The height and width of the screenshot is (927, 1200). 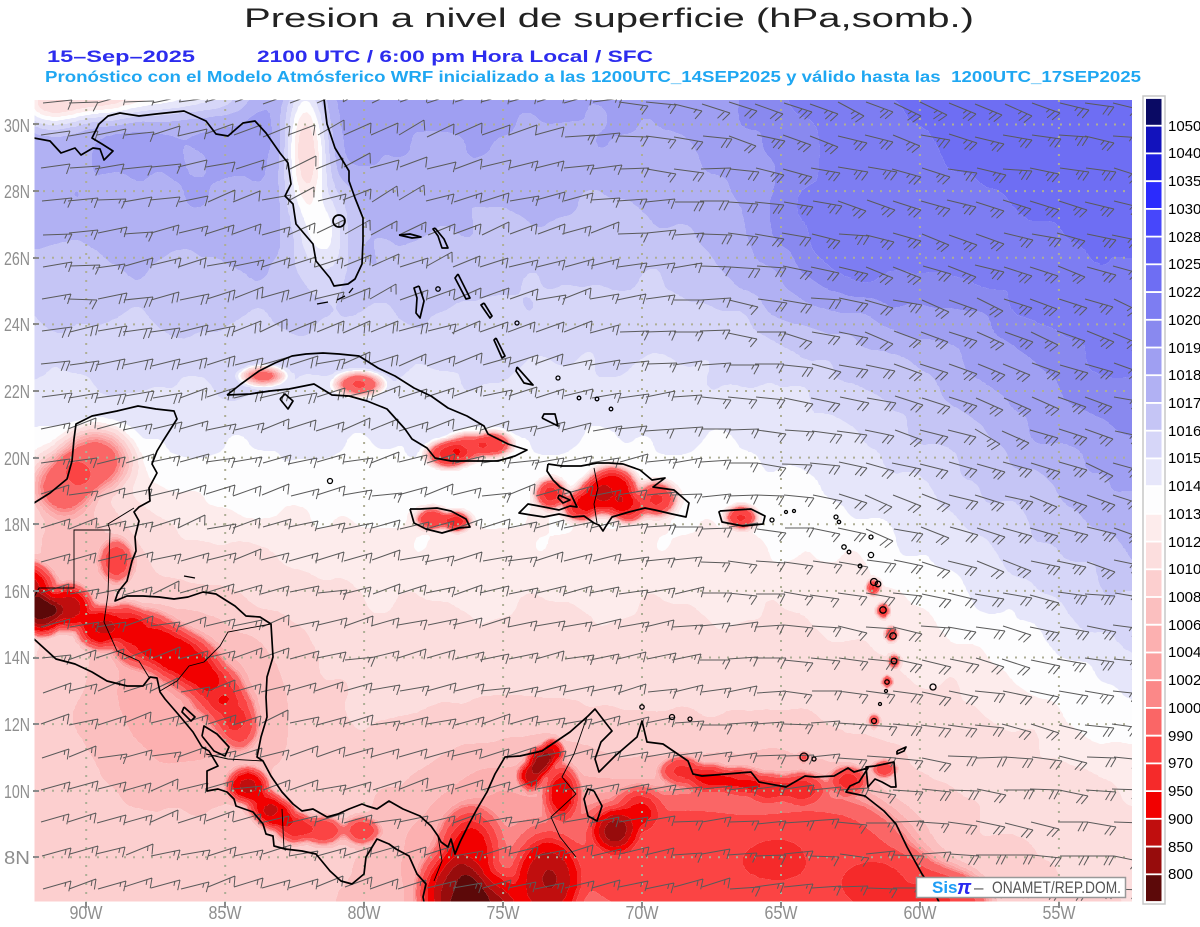 I want to click on svg-text: 1018, so click(x=1184, y=375).